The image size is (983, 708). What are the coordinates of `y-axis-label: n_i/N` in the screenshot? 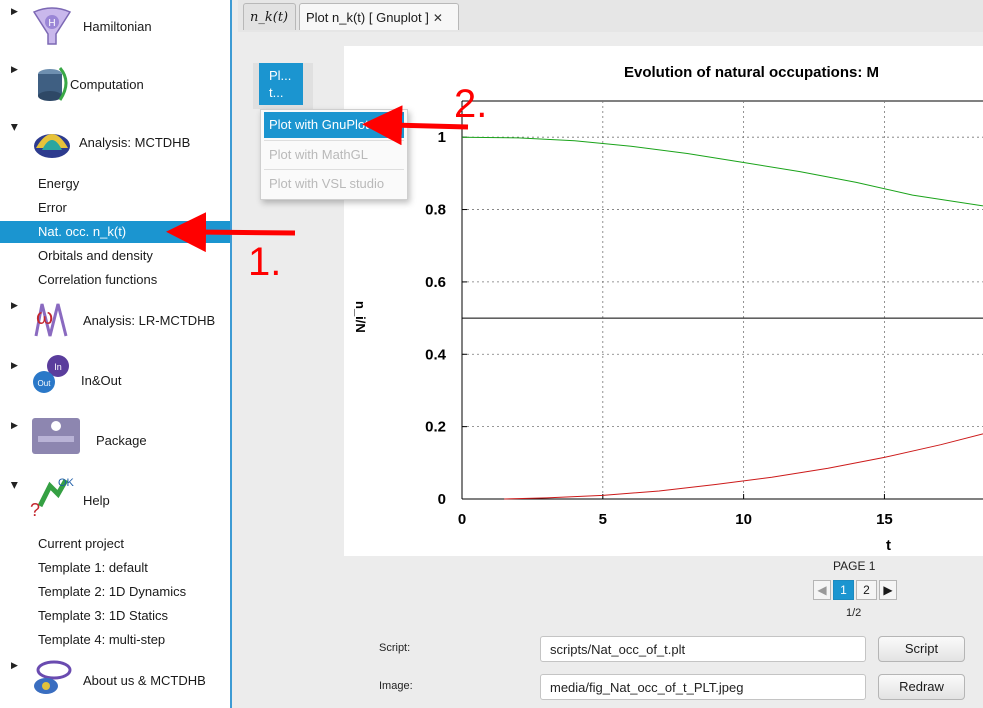 It's located at (360, 317).